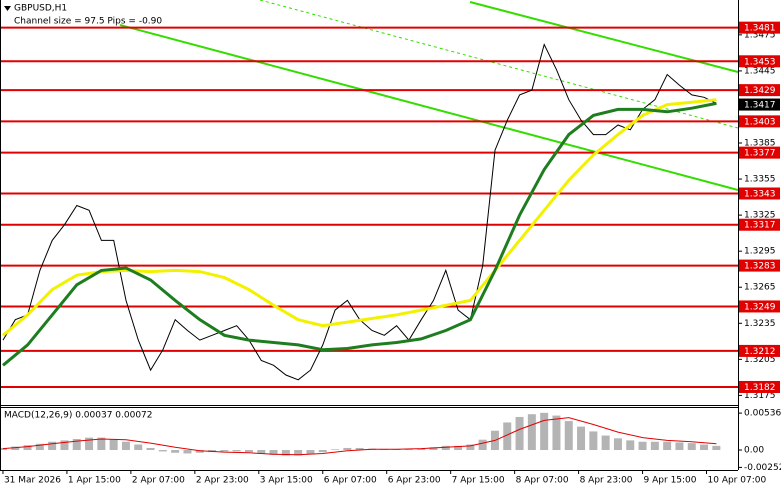  I want to click on y-tick-label: 1.3265, so click(760, 288).